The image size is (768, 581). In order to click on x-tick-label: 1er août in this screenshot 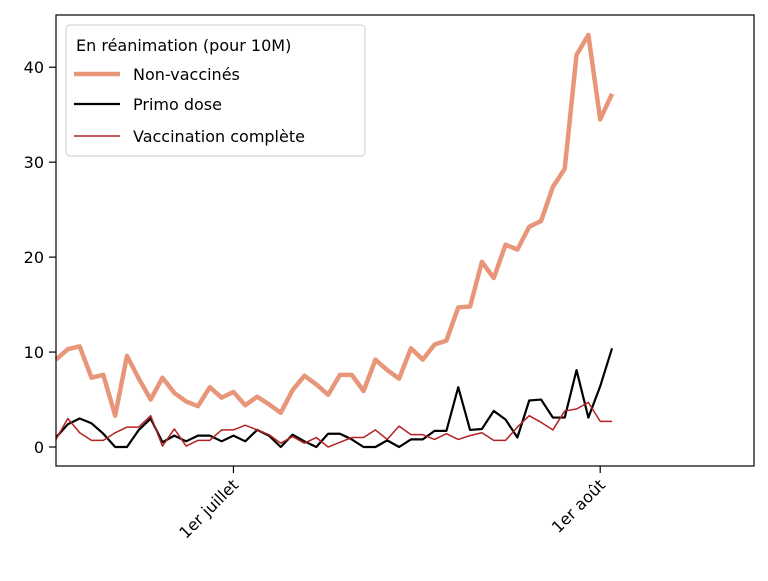, I will do `click(578, 505)`.